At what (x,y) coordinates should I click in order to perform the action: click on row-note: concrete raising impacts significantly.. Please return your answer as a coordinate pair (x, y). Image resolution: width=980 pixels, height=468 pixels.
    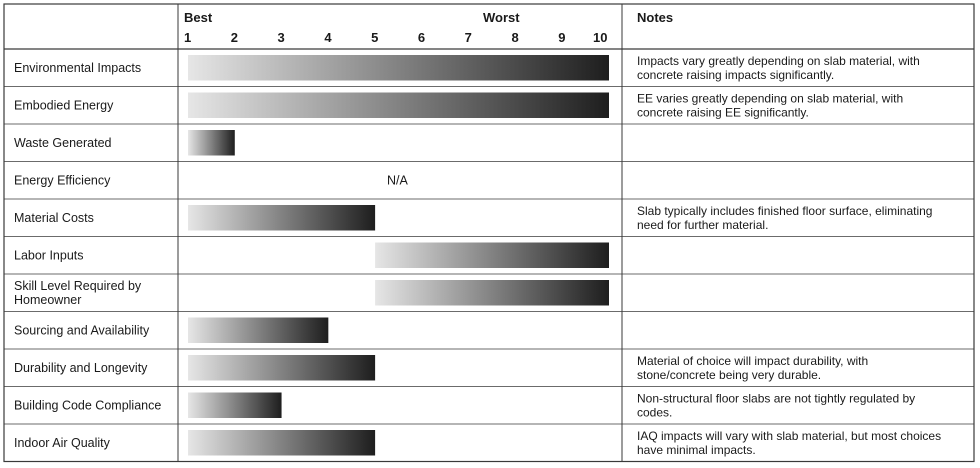
    Looking at the image, I should click on (735, 75).